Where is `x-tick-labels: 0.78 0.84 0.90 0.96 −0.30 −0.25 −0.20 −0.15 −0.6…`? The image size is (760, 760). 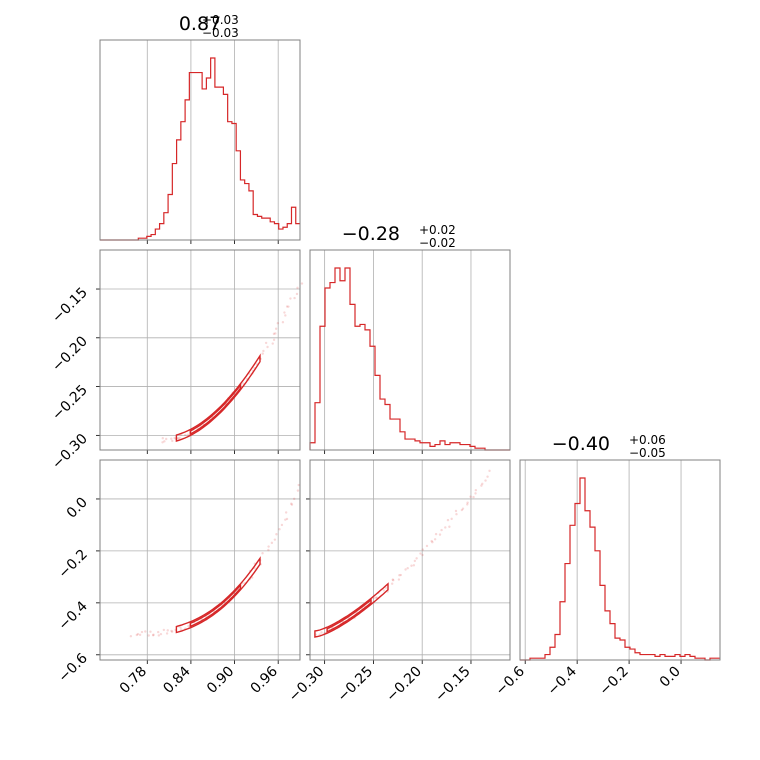
x-tick-labels: 0.78 0.84 0.90 0.96 −0.30 −0.25 −0.20 −0.15 −0.6… is located at coordinates (400, 684).